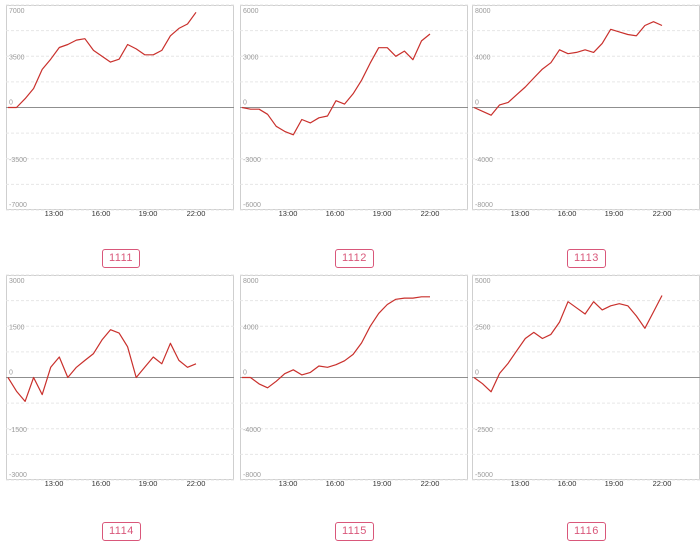 The image size is (700, 546). I want to click on y-tick-label: -2500, so click(484, 430).